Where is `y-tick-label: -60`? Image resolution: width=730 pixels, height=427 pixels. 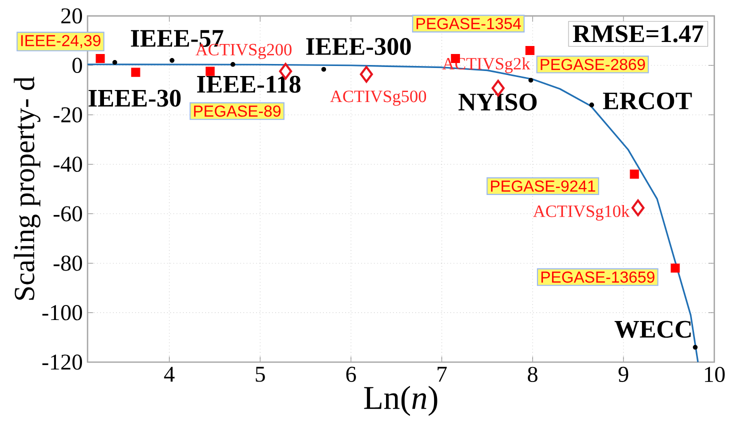
y-tick-label: -60 is located at coordinates (68, 214).